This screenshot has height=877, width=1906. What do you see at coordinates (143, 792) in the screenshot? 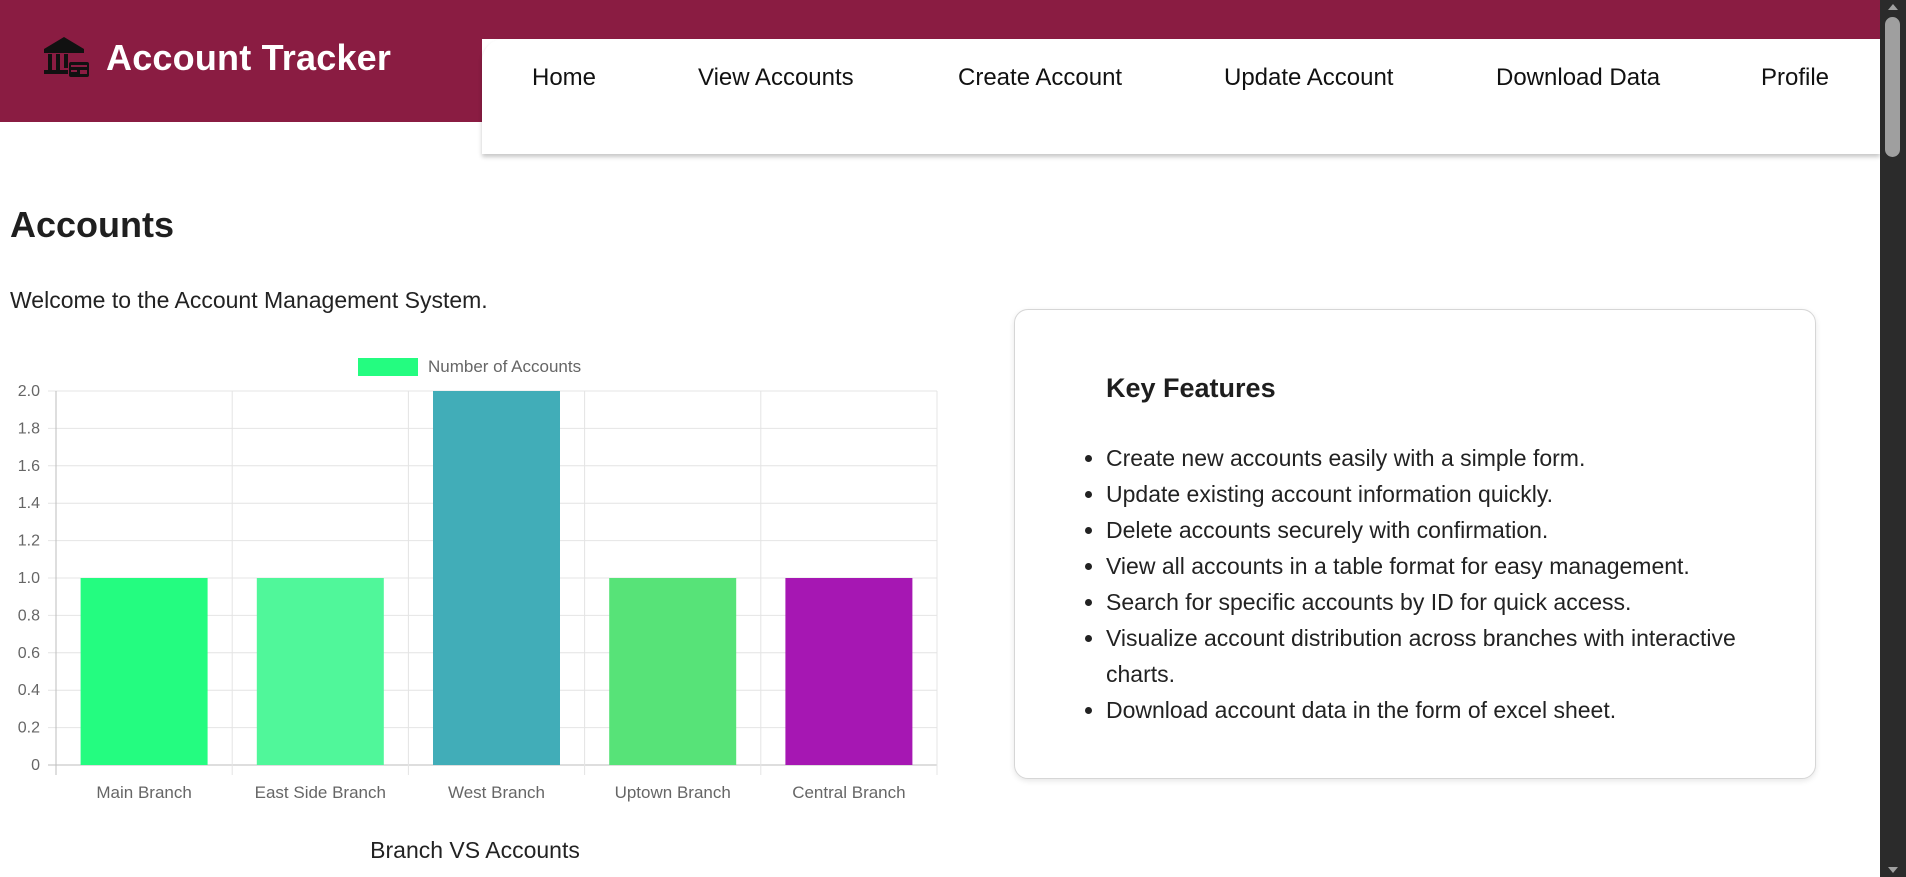
I see `x-tick-label: Main Branch` at bounding box center [143, 792].